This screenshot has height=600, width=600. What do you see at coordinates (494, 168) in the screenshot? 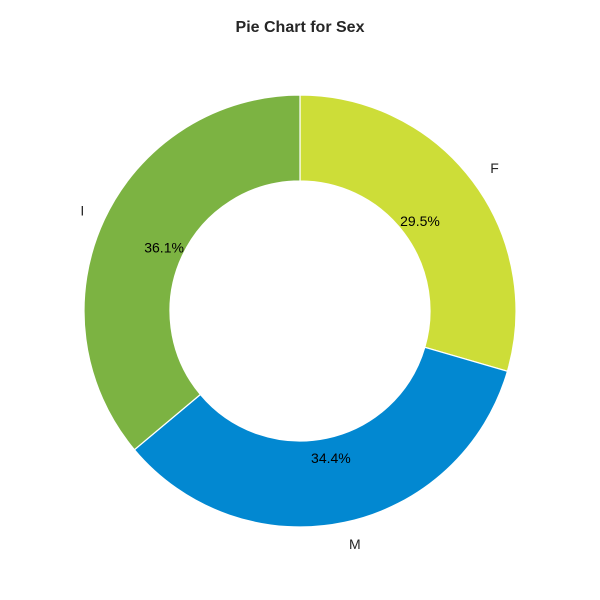
I see `category-label-f: F` at bounding box center [494, 168].